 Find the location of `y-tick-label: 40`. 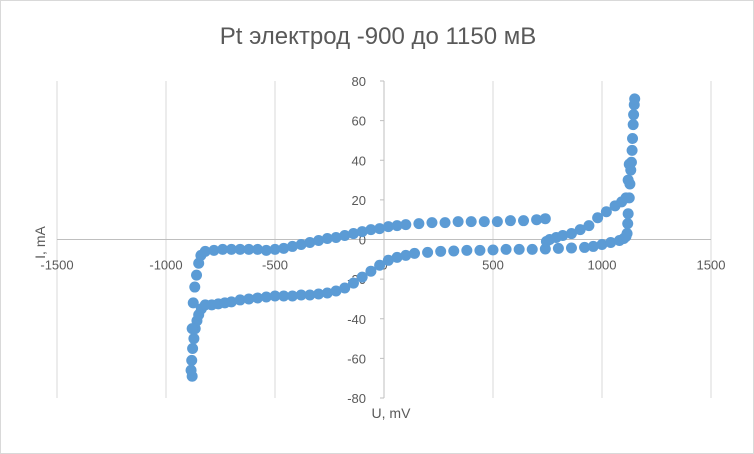

y-tick-label: 40 is located at coordinates (359, 160).